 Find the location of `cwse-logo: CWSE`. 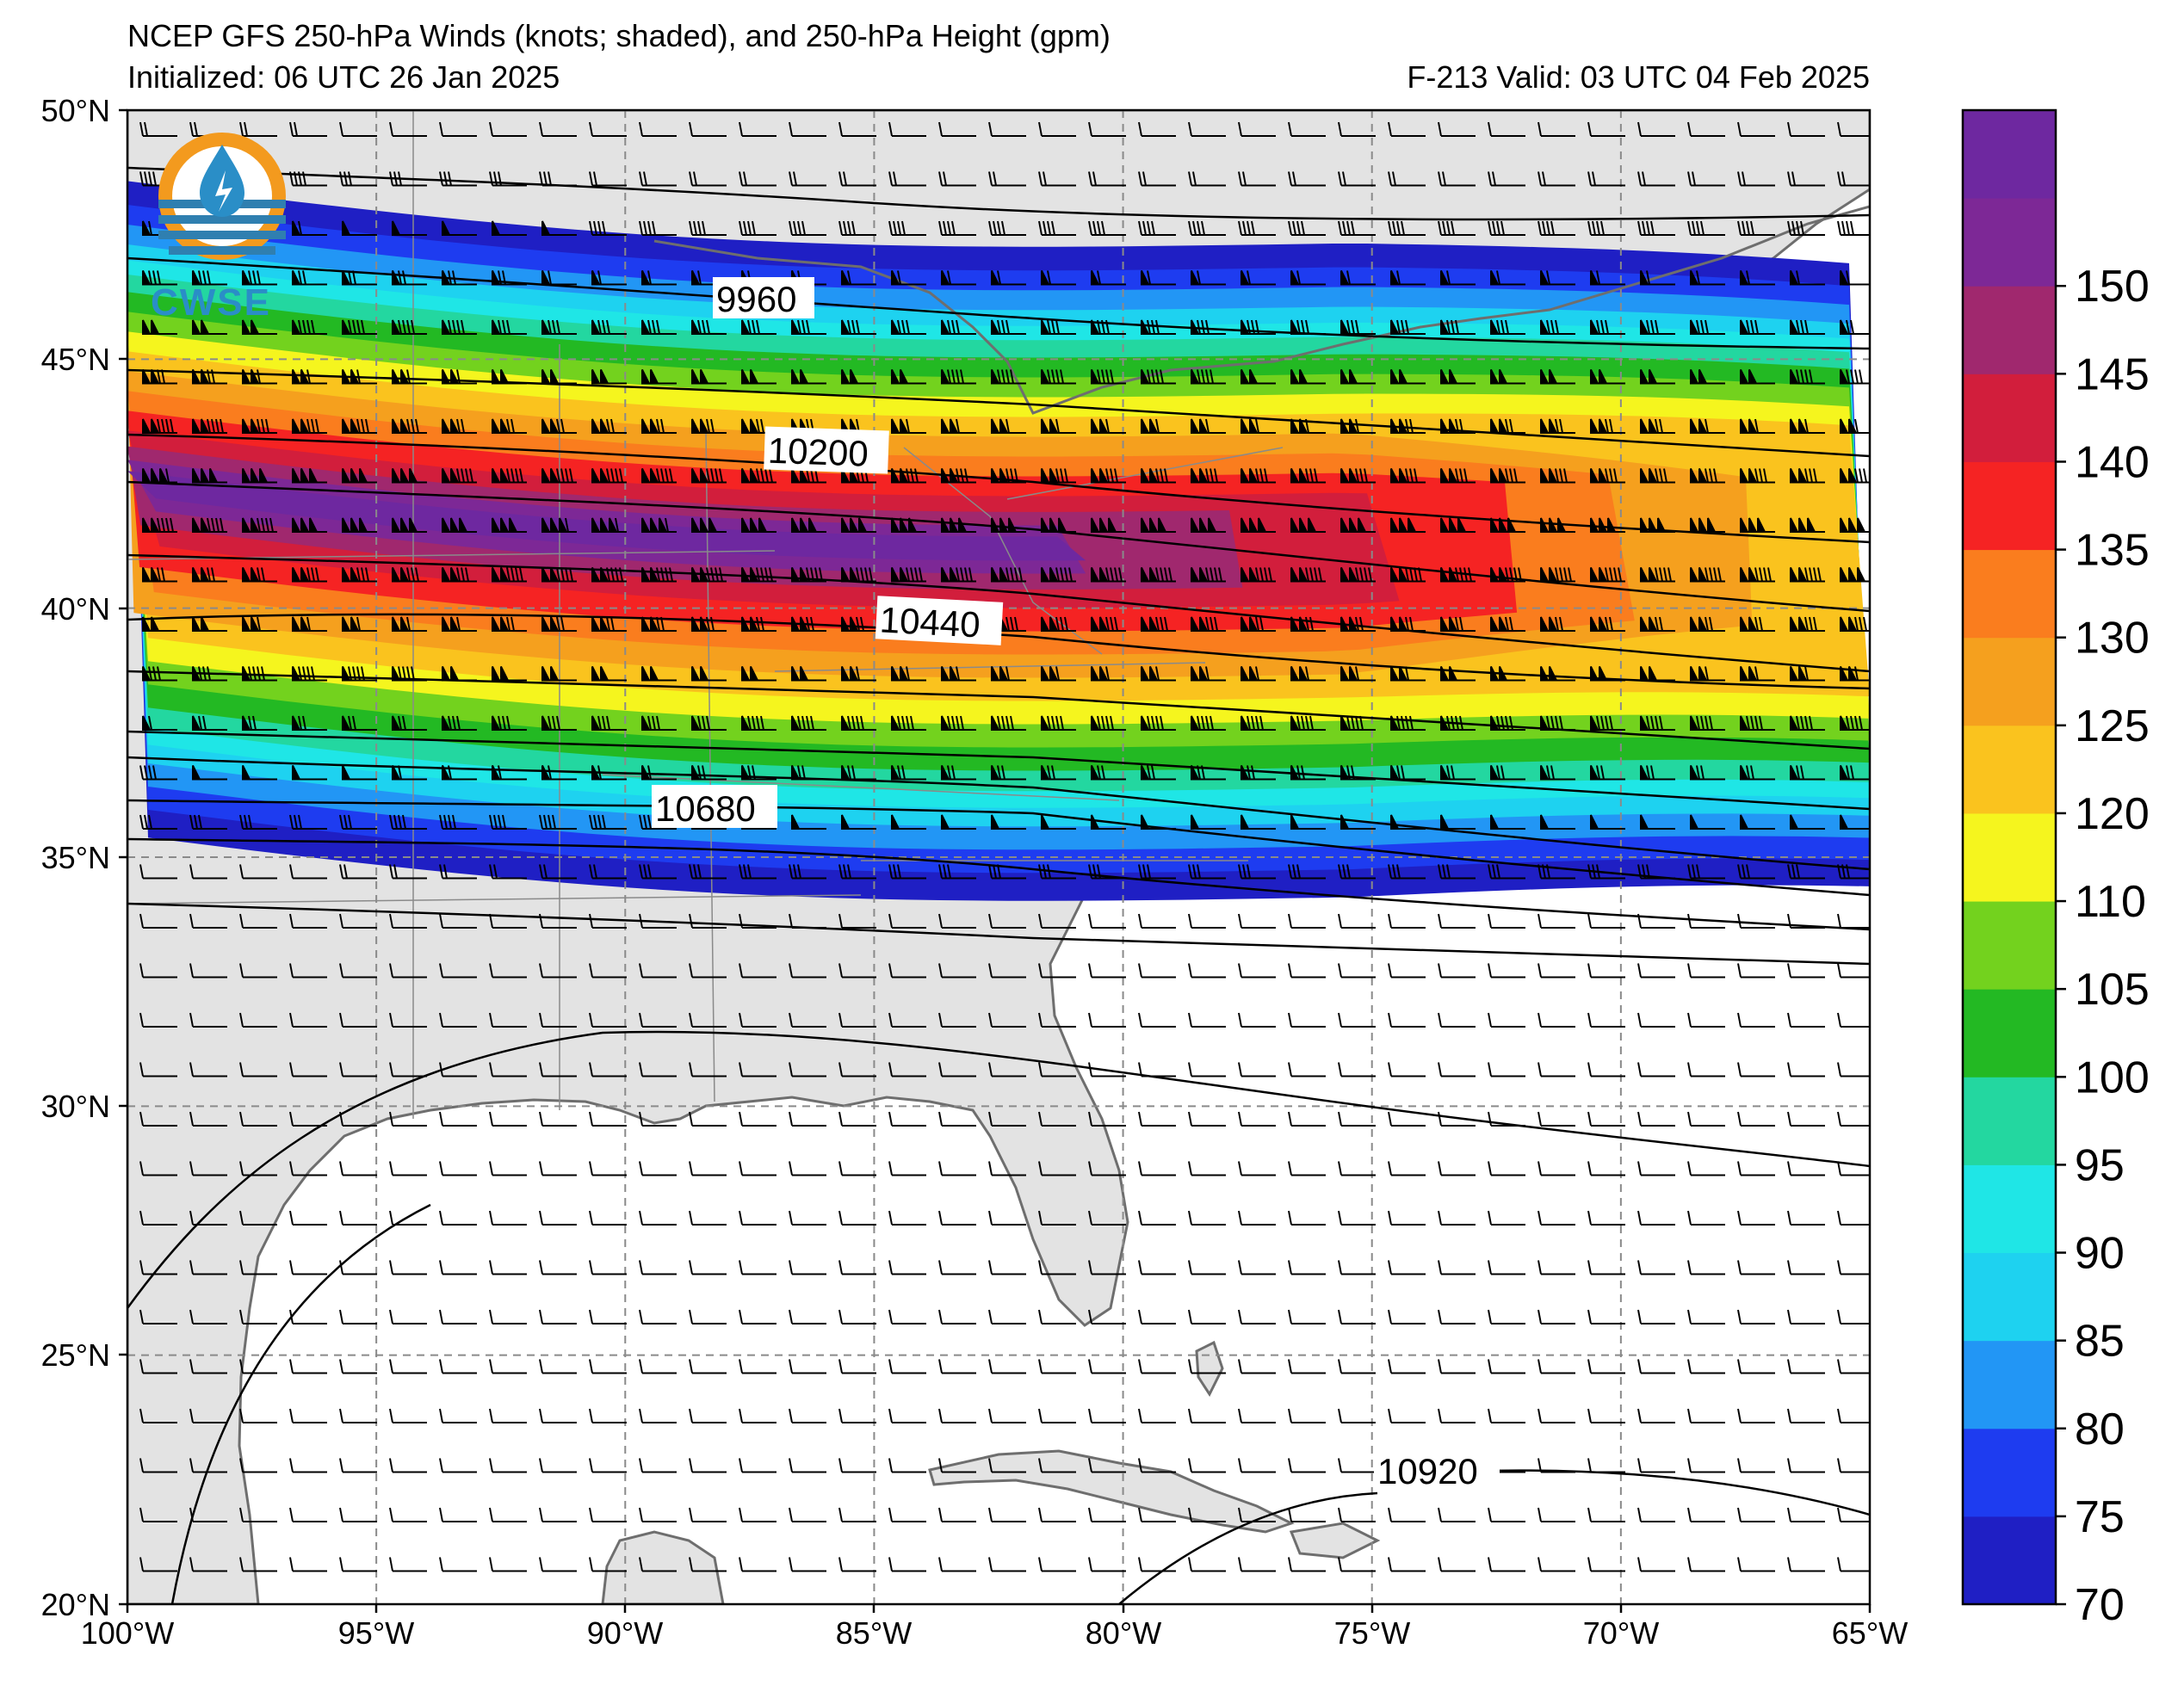

cwse-logo: CWSE is located at coordinates (219, 228).